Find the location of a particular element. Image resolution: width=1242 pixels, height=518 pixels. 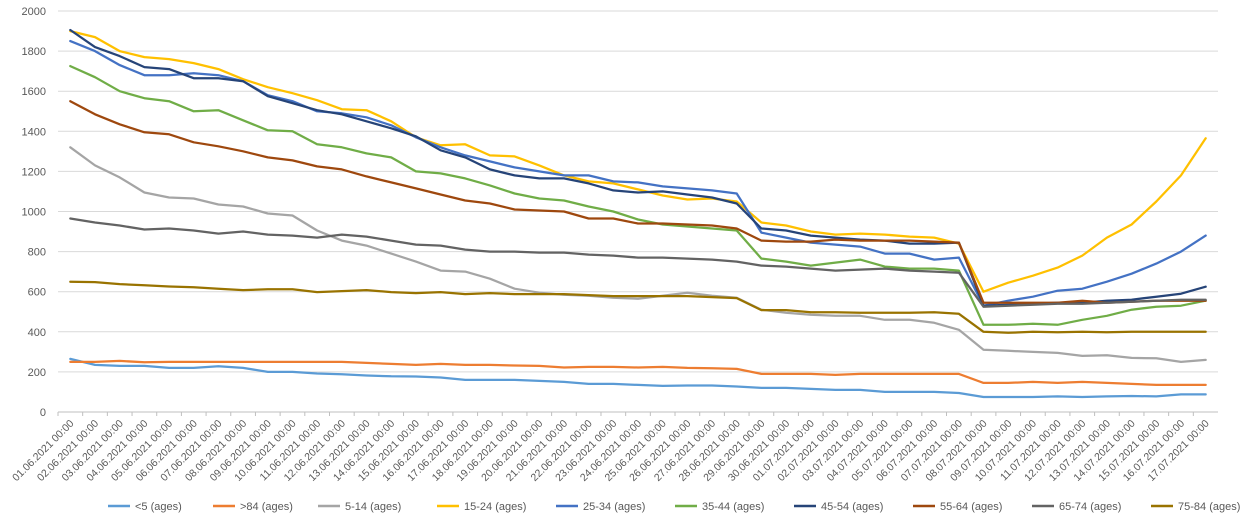

legend-item: 55-64 (ages) is located at coordinates (957, 507).